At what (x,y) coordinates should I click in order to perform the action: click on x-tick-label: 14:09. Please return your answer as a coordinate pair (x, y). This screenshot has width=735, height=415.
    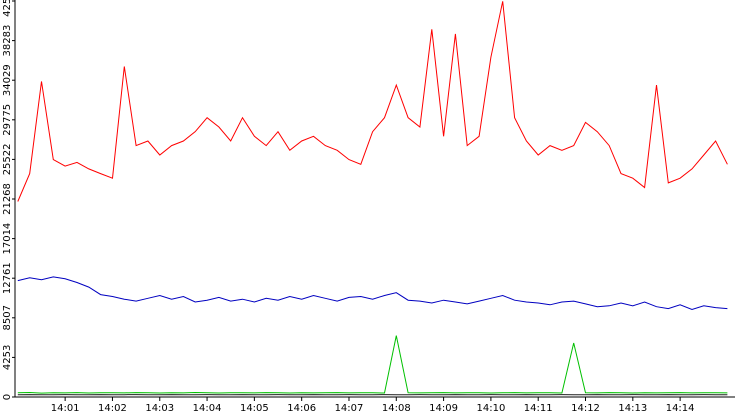
    Looking at the image, I should click on (443, 408).